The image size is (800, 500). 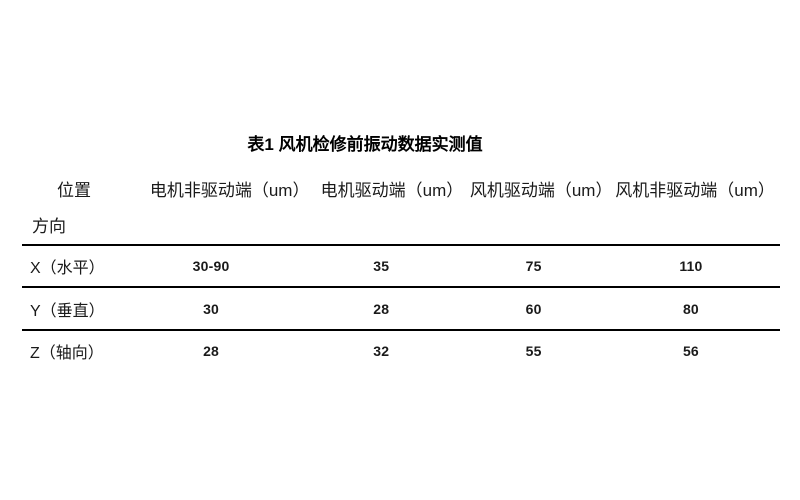 I want to click on cell-x-fan-non-drive: 110, so click(x=691, y=266).